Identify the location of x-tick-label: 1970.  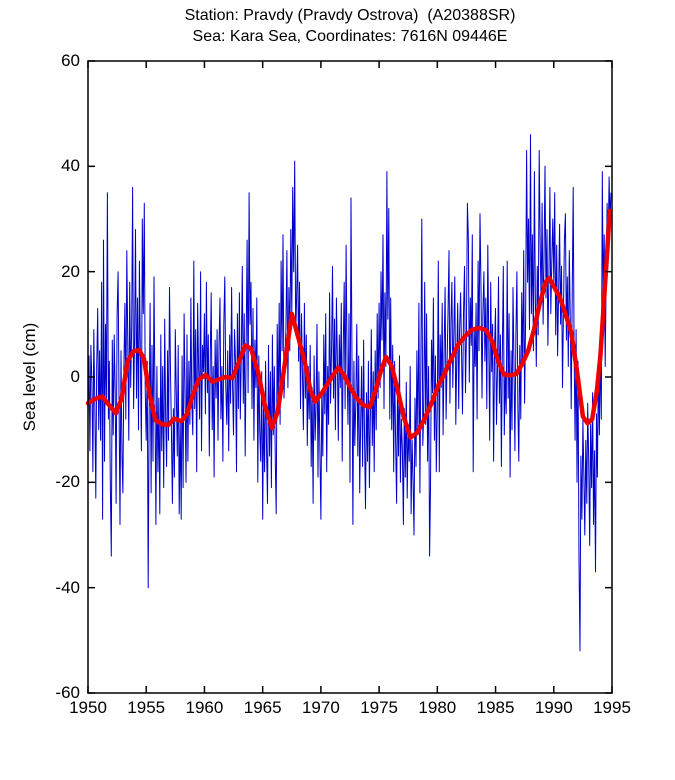
(320, 707).